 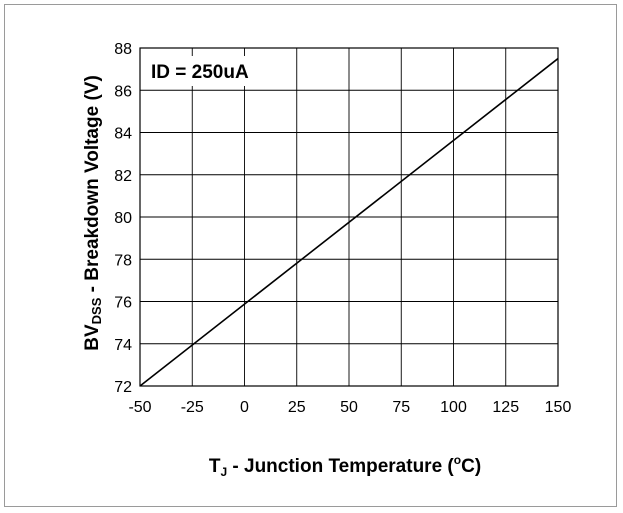 What do you see at coordinates (123, 176) in the screenshot?
I see `y-tick-label: 82` at bounding box center [123, 176].